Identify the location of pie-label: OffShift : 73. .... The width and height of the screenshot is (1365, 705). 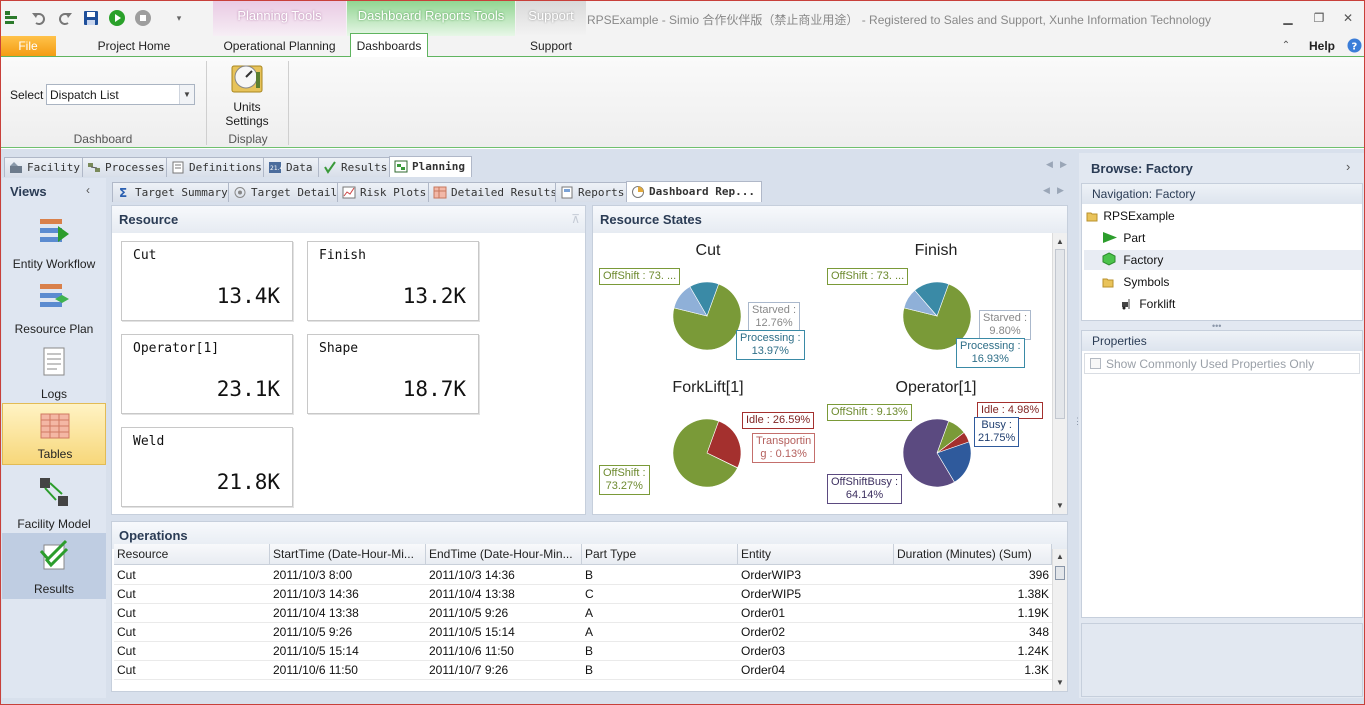
(640, 276).